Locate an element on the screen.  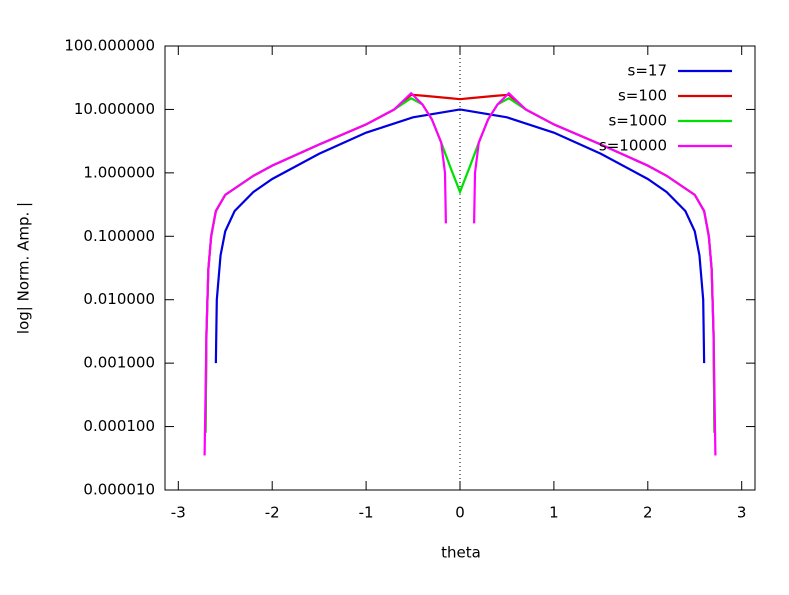
y-tick-label: 0.100000 is located at coordinates (119, 236).